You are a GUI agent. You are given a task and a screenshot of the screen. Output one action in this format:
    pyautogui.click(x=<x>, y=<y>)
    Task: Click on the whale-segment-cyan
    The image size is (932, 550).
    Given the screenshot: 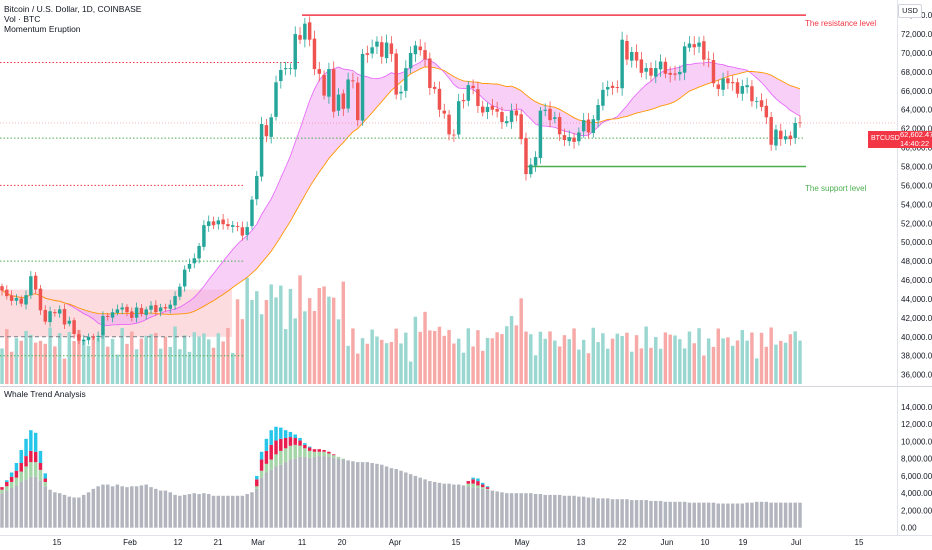 What is the action you would take?
    pyautogui.click(x=31, y=440)
    